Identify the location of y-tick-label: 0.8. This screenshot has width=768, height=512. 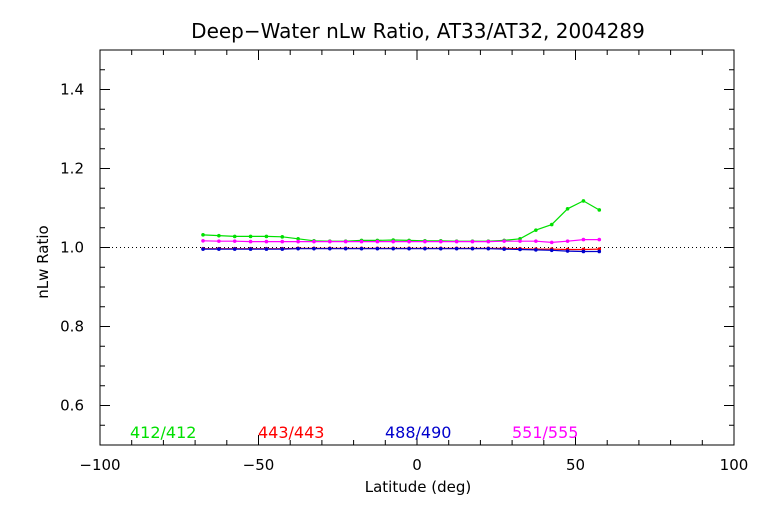
(72, 327).